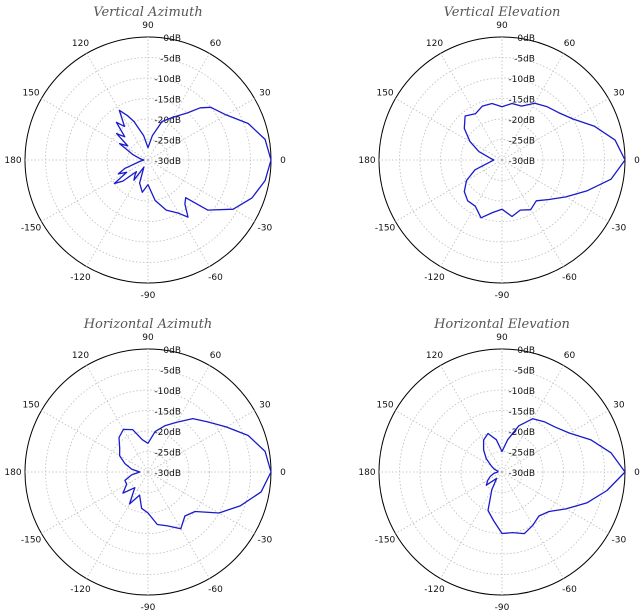 Image resolution: width=642 pixels, height=615 pixels. Describe the element at coordinates (502, 12) in the screenshot. I see `chart-title: Vertical Elevation` at that location.